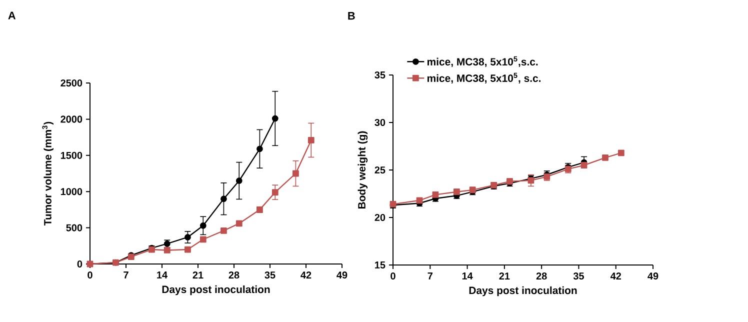 The width and height of the screenshot is (748, 322). I want to click on y-tick-label: 25, so click(380, 170).